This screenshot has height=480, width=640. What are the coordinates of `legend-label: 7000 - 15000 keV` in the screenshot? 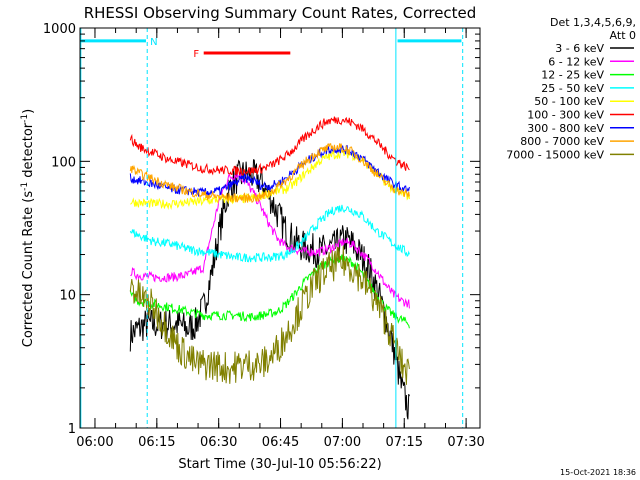 It's located at (555, 154).